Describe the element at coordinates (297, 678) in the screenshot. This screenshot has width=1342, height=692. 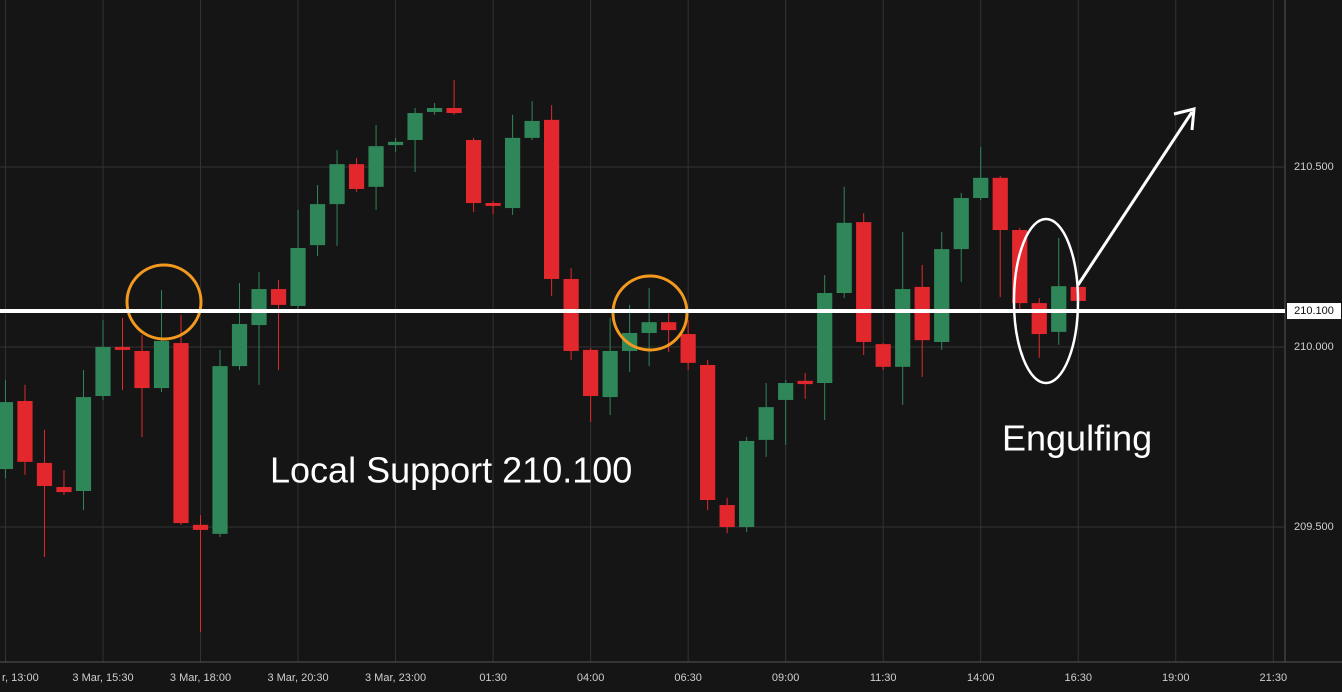
I see `x-tick-label: 3 Mar, 20:30` at that location.